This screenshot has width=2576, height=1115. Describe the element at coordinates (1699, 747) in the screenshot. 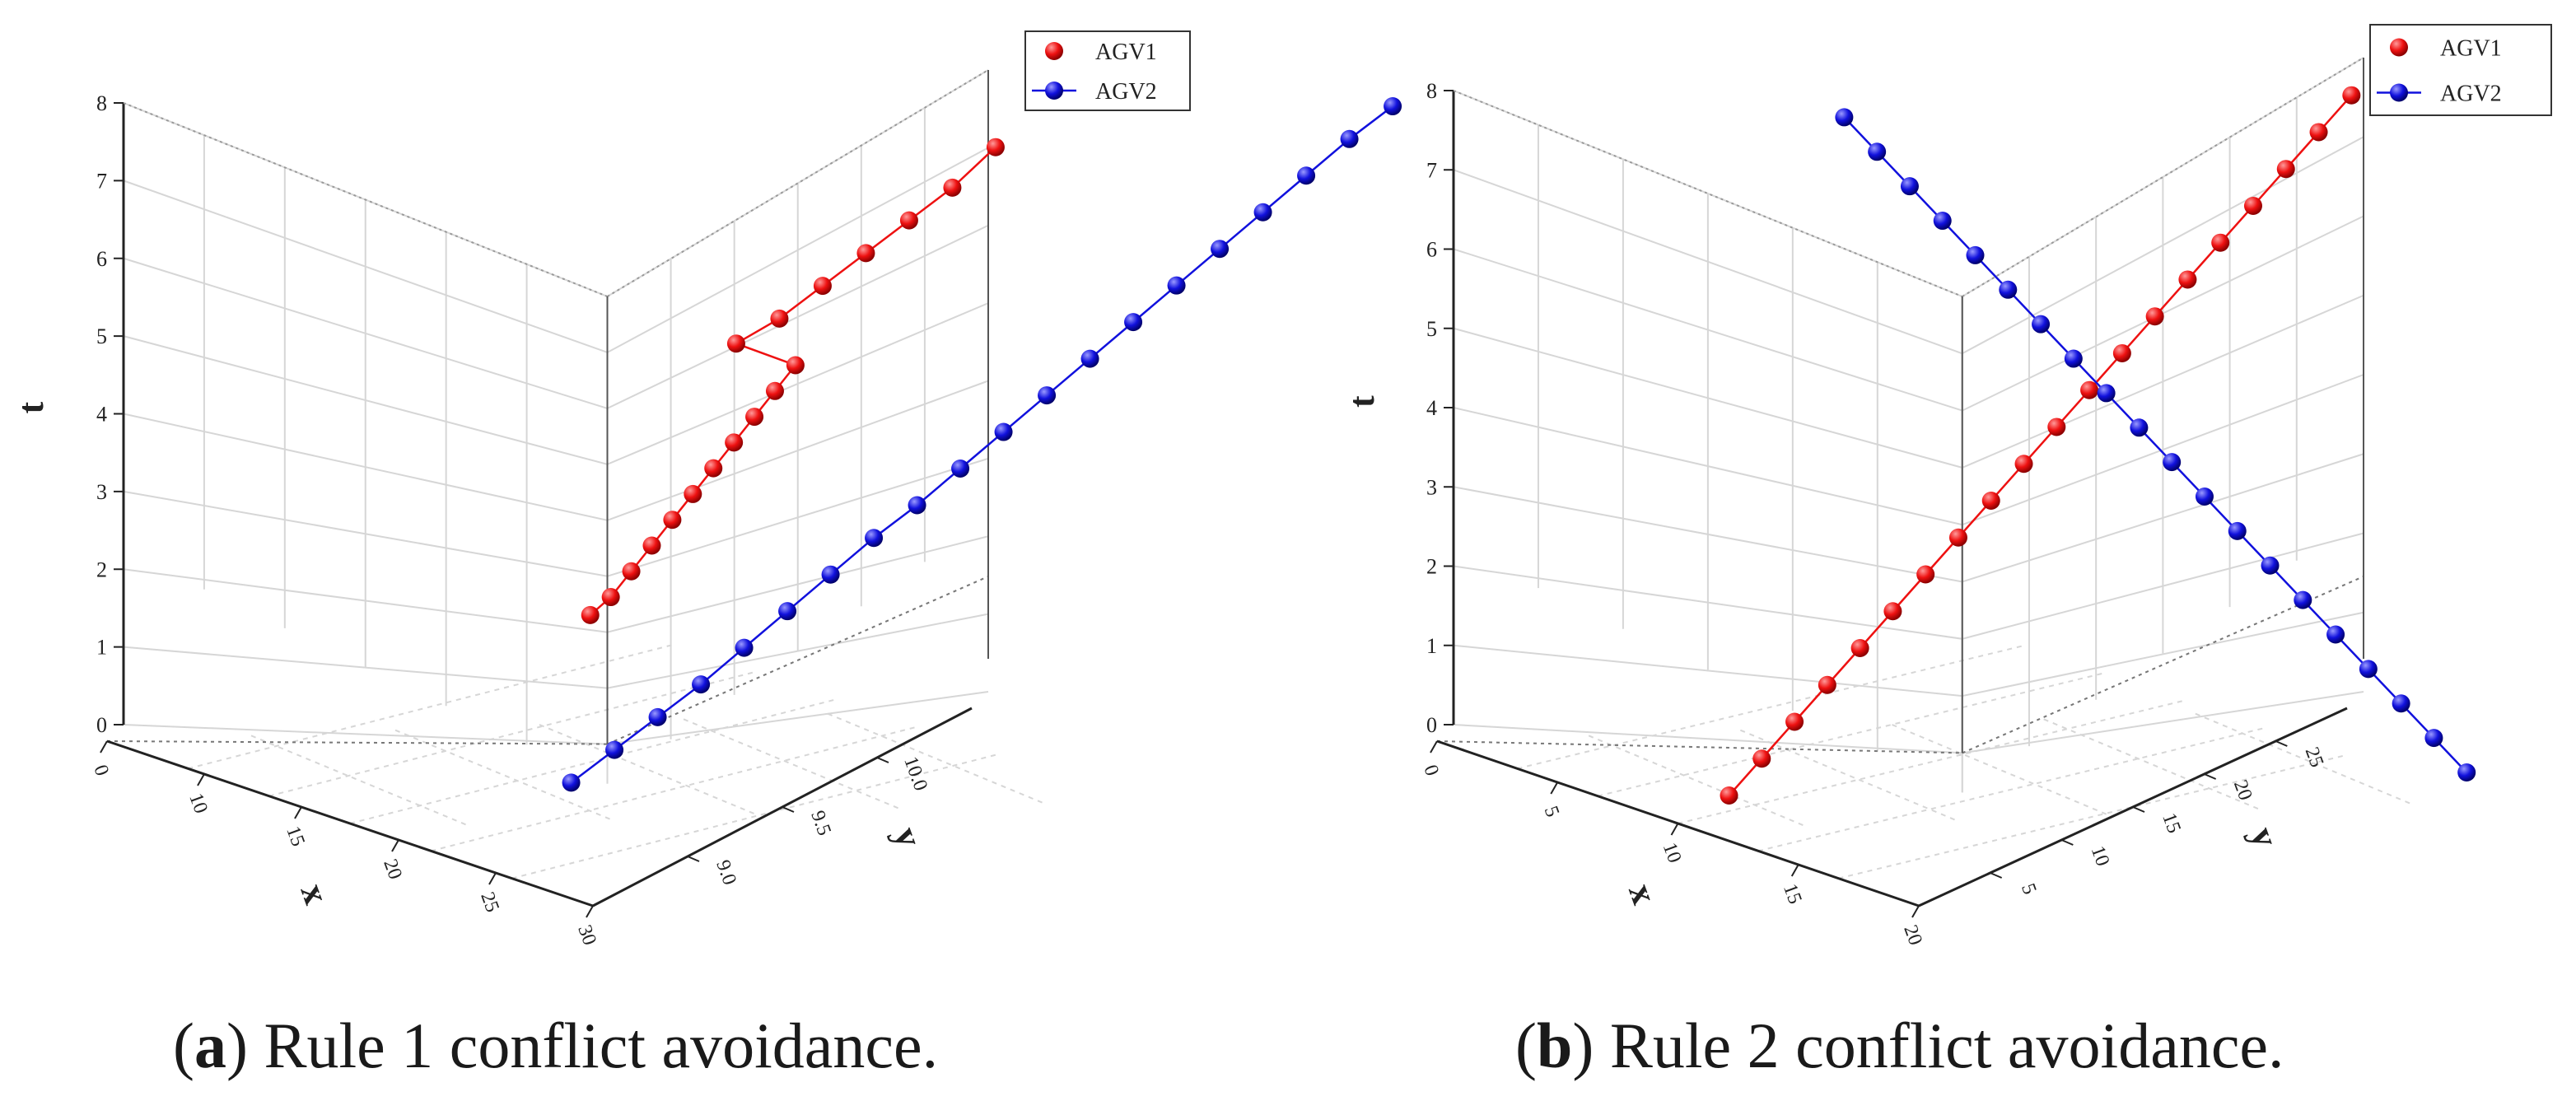

I see `floor-edge-line` at that location.